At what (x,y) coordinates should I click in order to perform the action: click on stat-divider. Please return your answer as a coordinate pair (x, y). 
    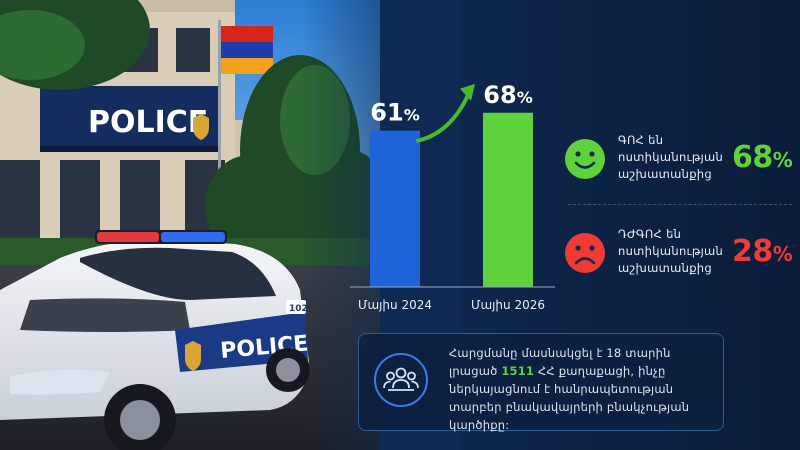
    Looking at the image, I should click on (680, 204).